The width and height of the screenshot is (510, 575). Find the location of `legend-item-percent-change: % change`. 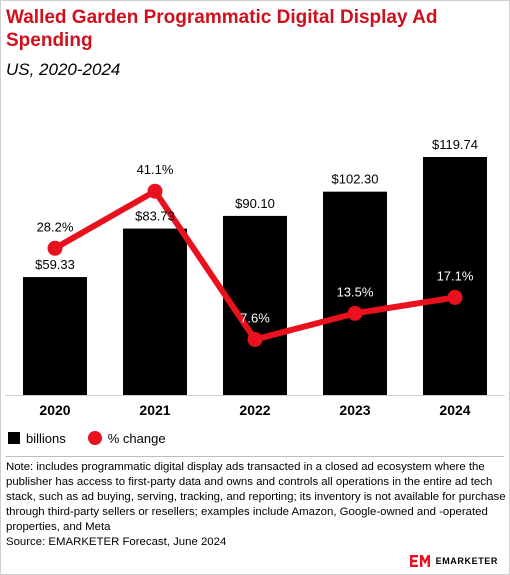

legend-item-percent-change: % change is located at coordinates (126, 438).